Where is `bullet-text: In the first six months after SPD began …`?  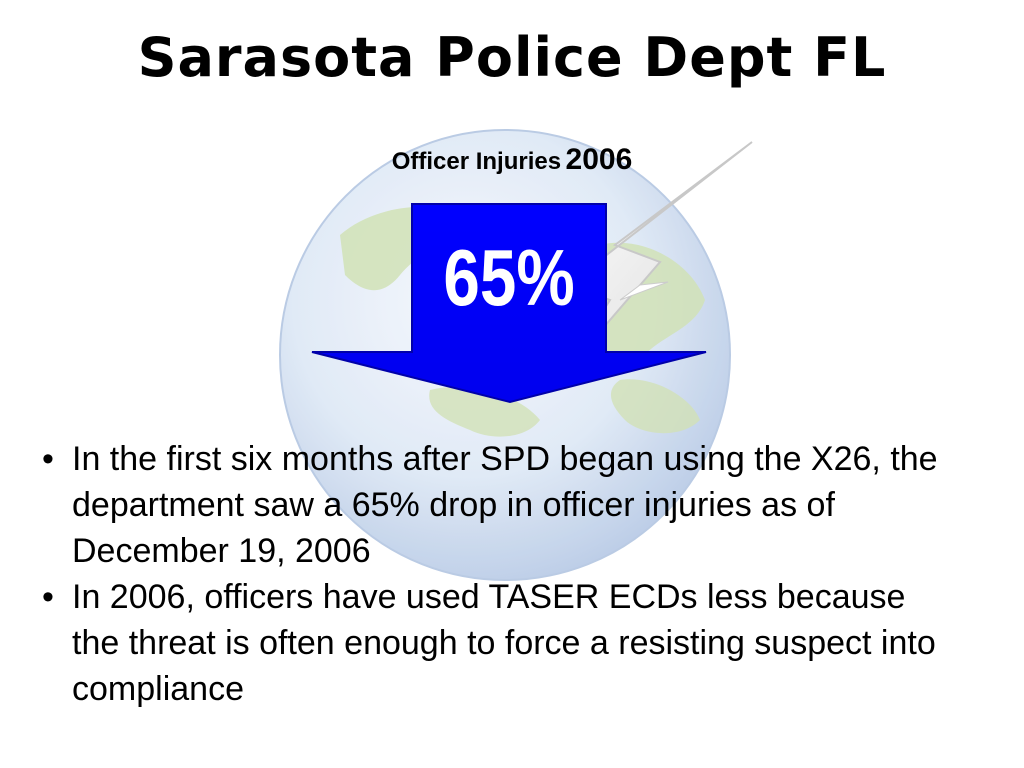
bullet-text: In the first six months after SPD began … is located at coordinates (505, 505).